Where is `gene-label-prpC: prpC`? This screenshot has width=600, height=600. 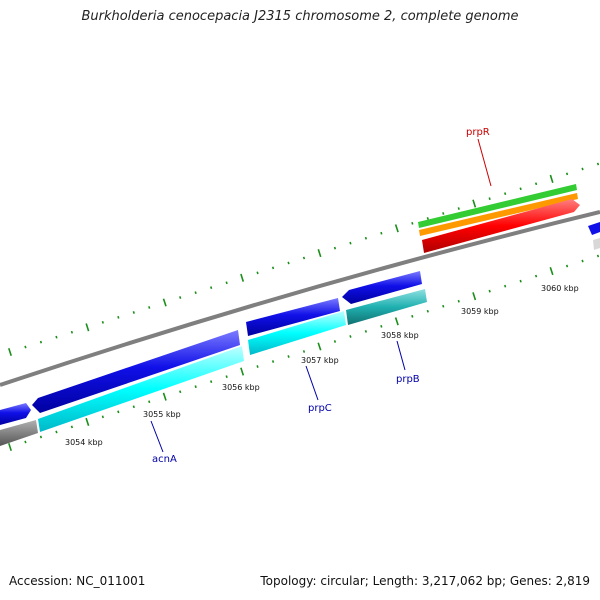
gene-label-prpC: prpC is located at coordinates (320, 408).